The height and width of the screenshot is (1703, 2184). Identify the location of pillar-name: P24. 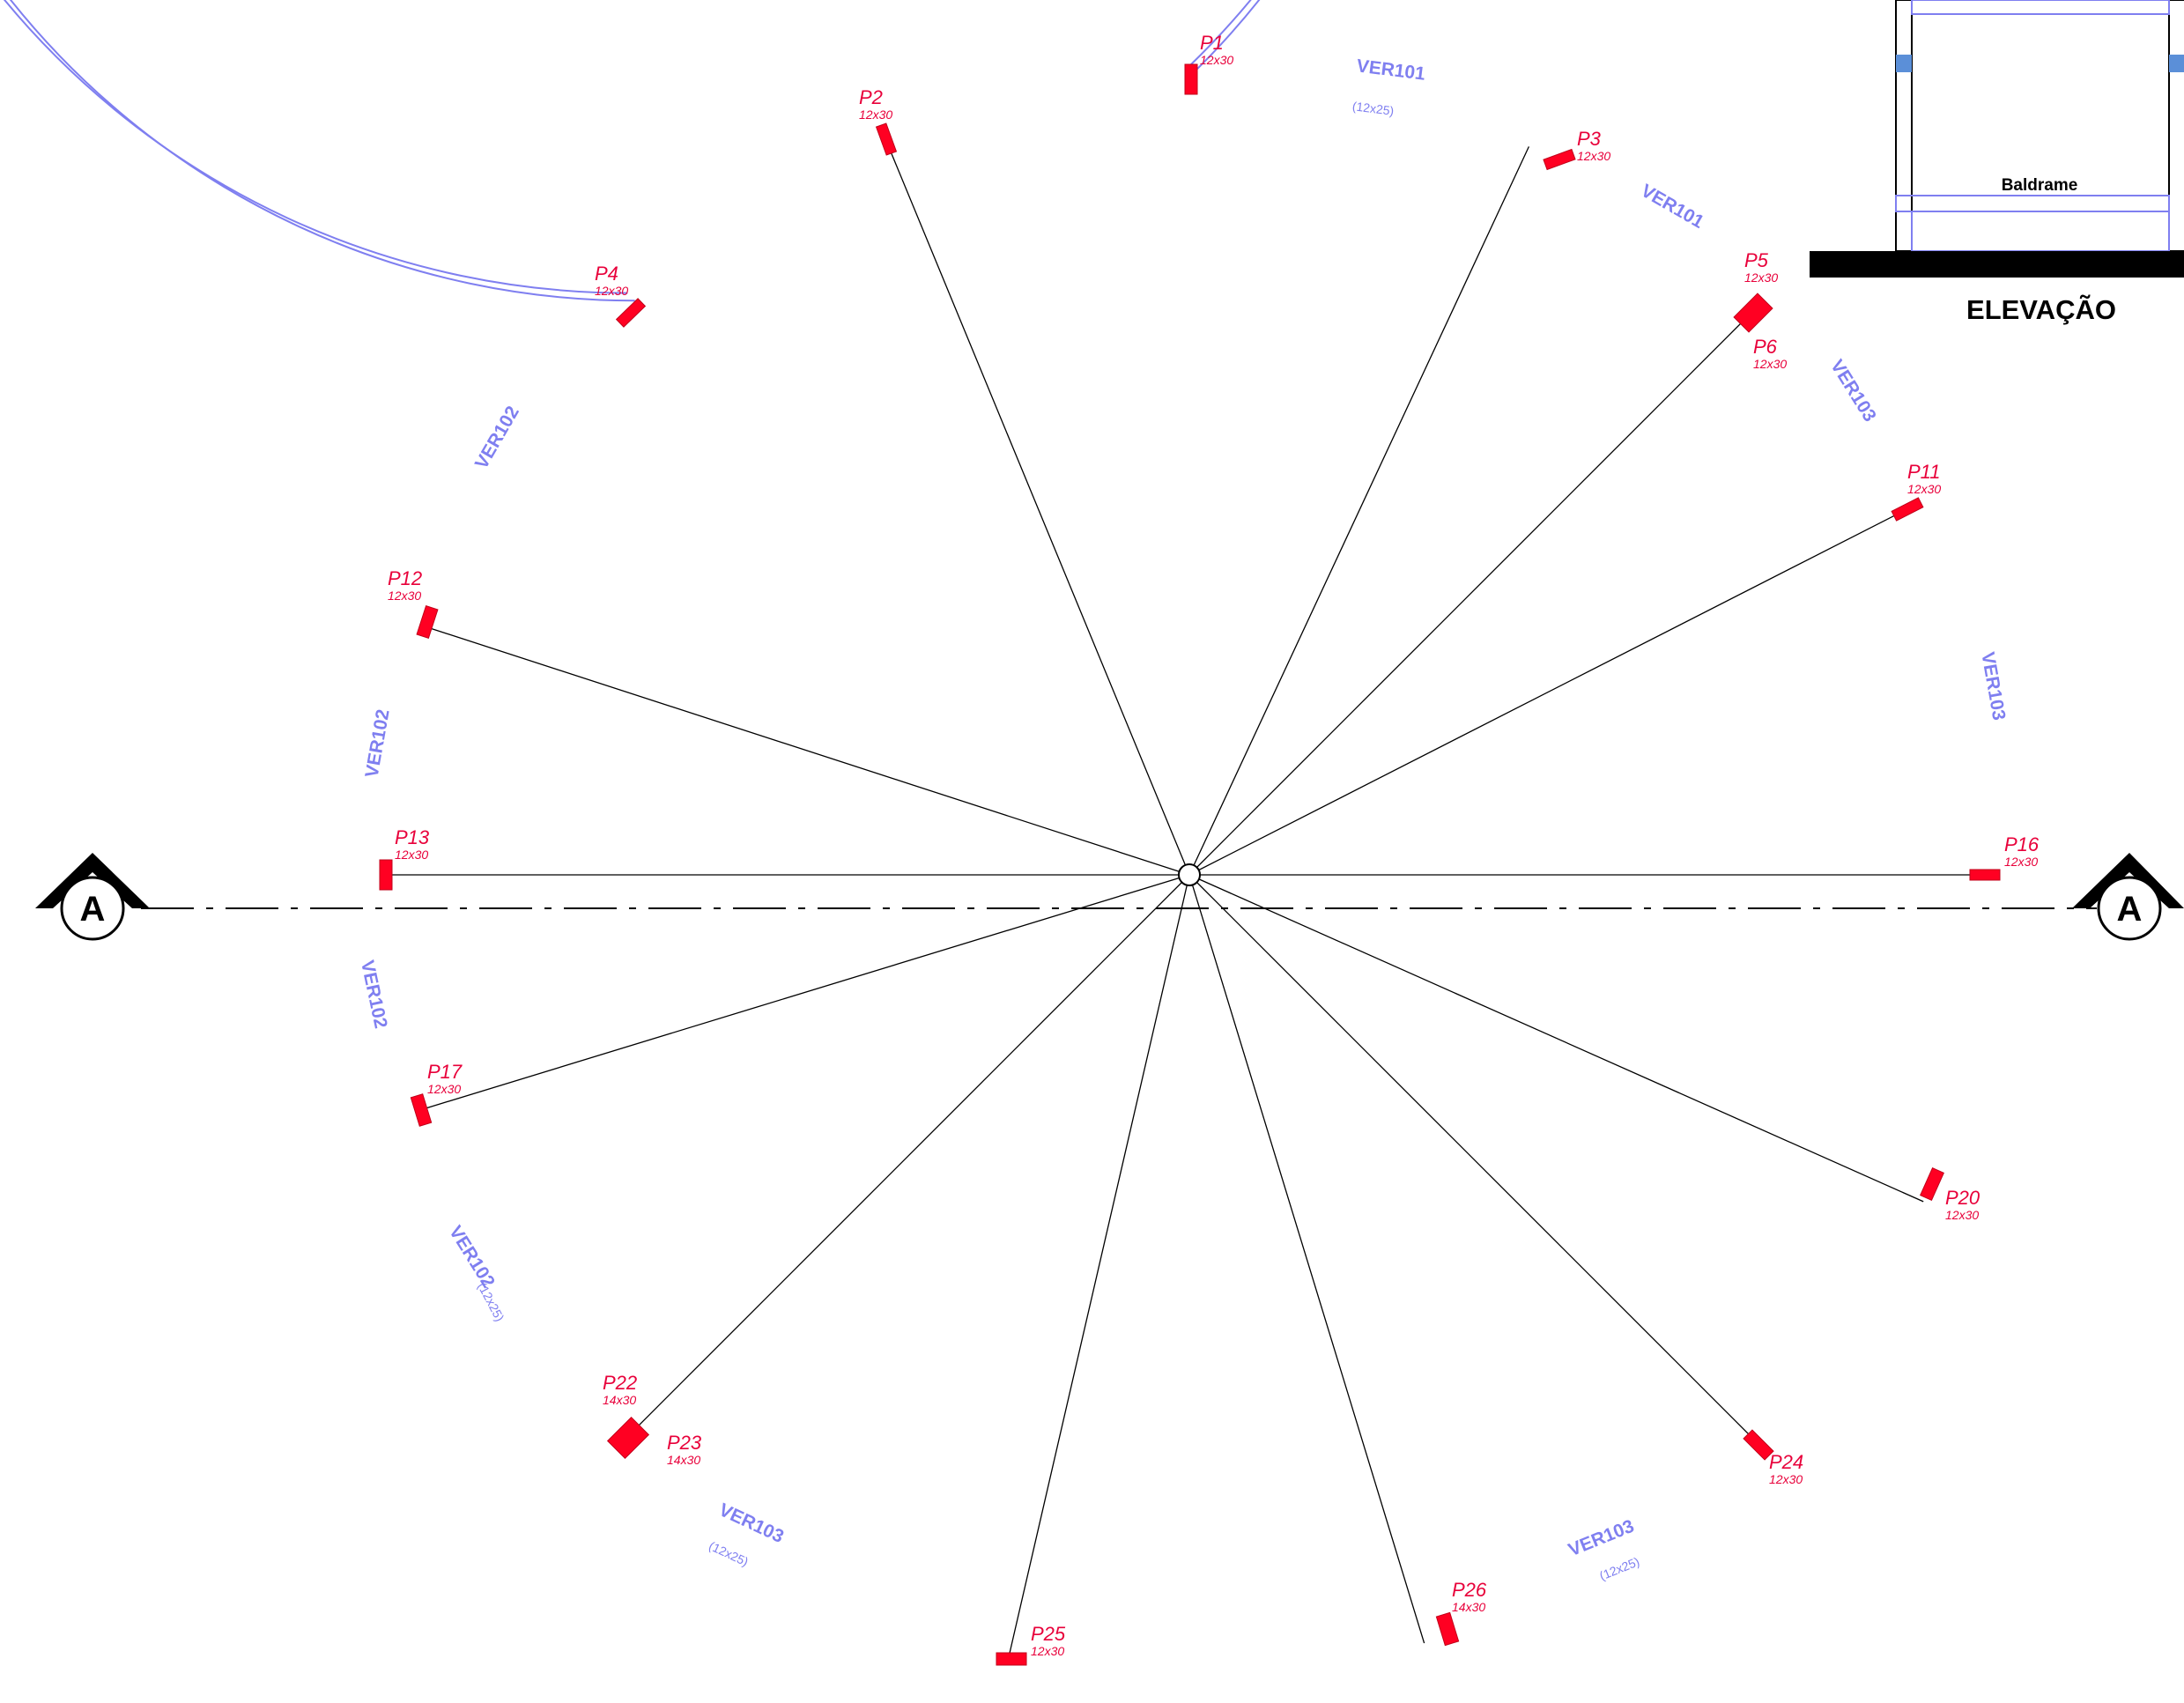
(1786, 1462).